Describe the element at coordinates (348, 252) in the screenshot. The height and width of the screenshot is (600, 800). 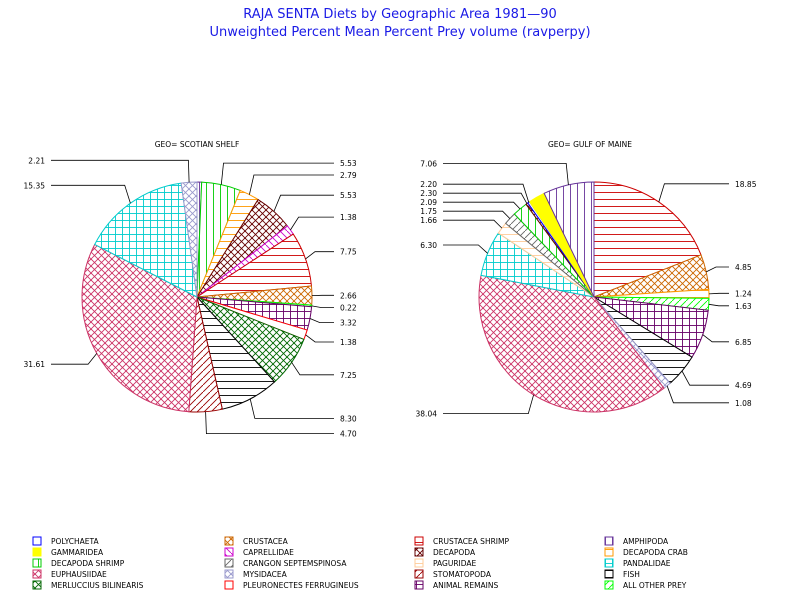
I see `slice-label-crustacea-shrimp: 7.75` at that location.